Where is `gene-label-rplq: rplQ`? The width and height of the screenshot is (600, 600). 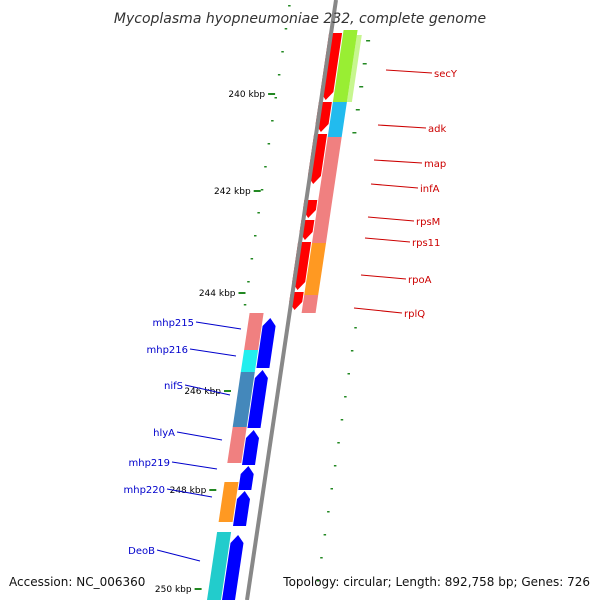 gene-label-rplq: rplQ is located at coordinates (414, 314).